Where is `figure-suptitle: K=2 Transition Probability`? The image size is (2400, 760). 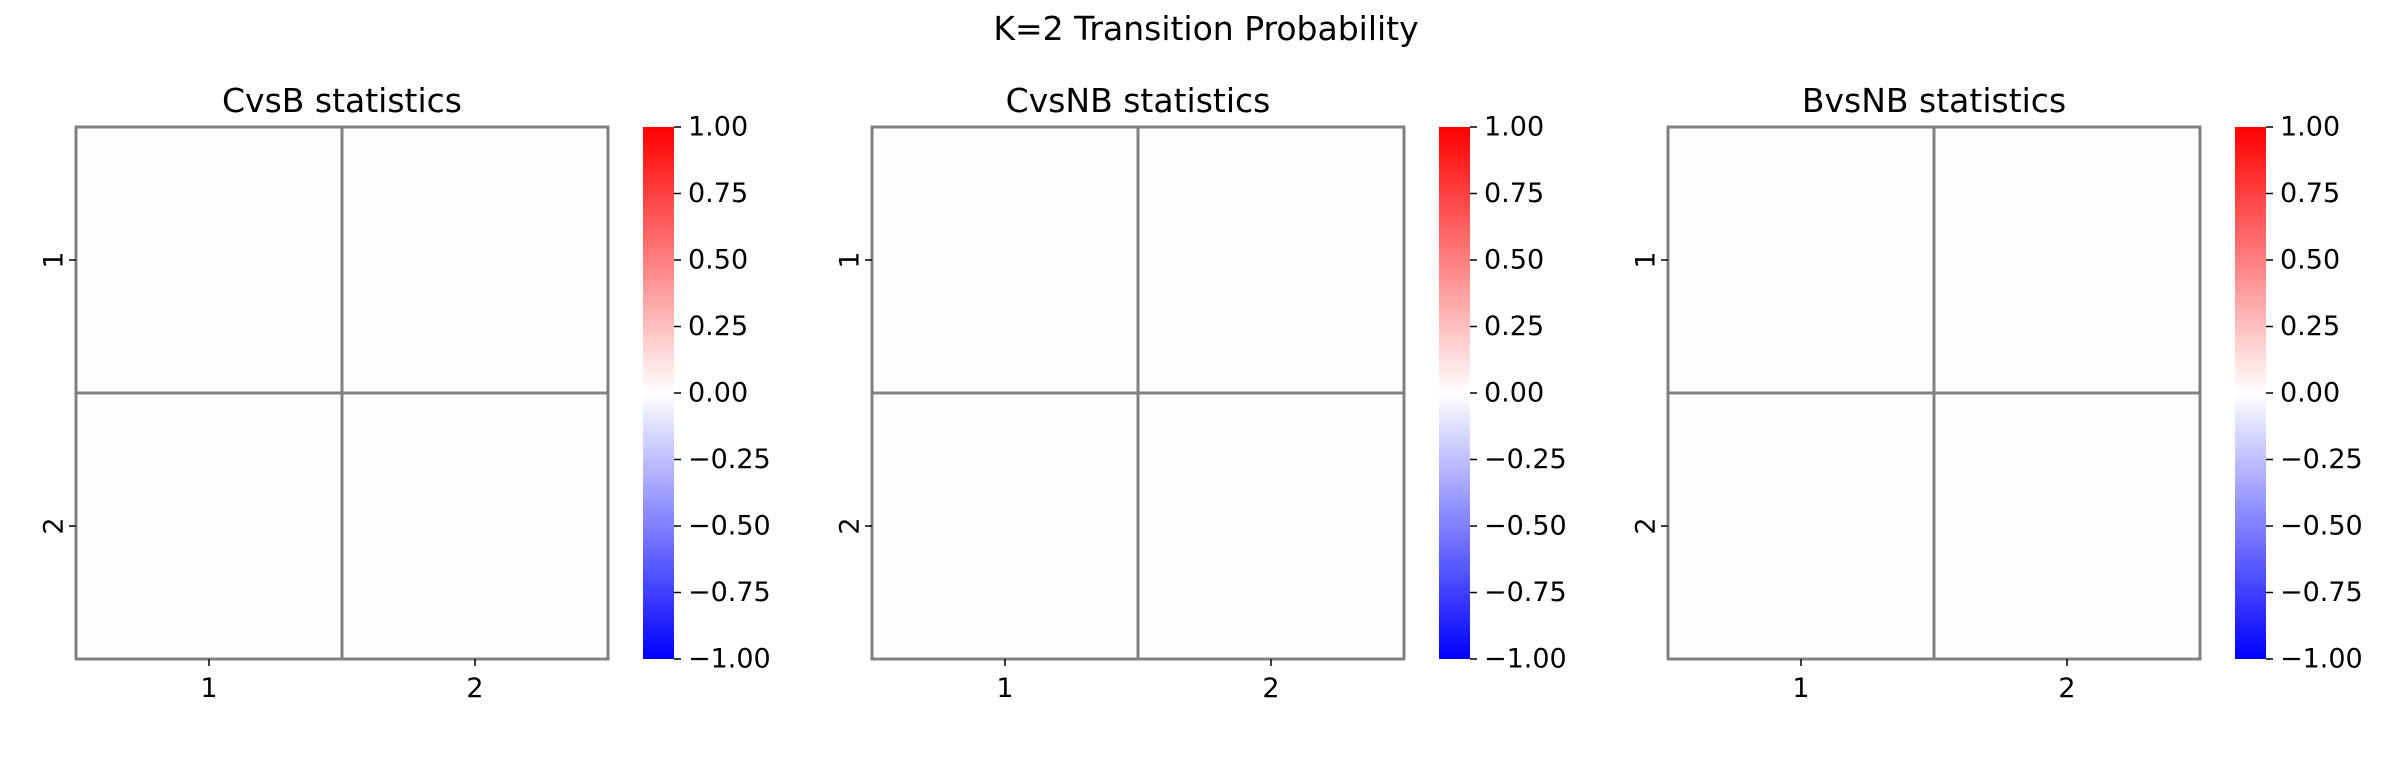
figure-suptitle: K=2 Transition Probability is located at coordinates (1205, 28).